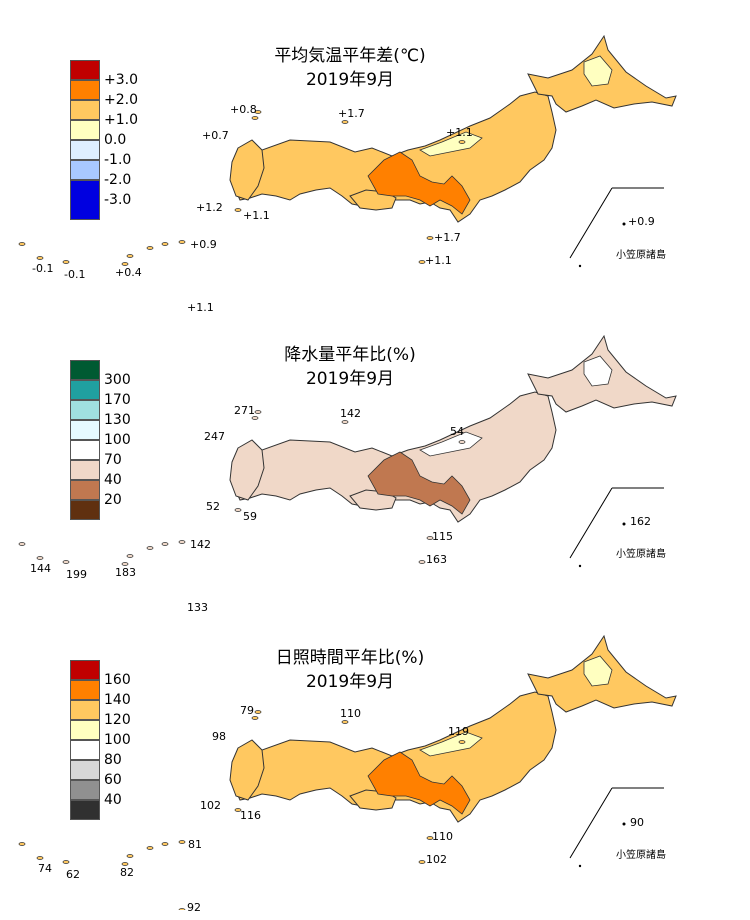  I want to click on station-value: 74, so click(45, 868).